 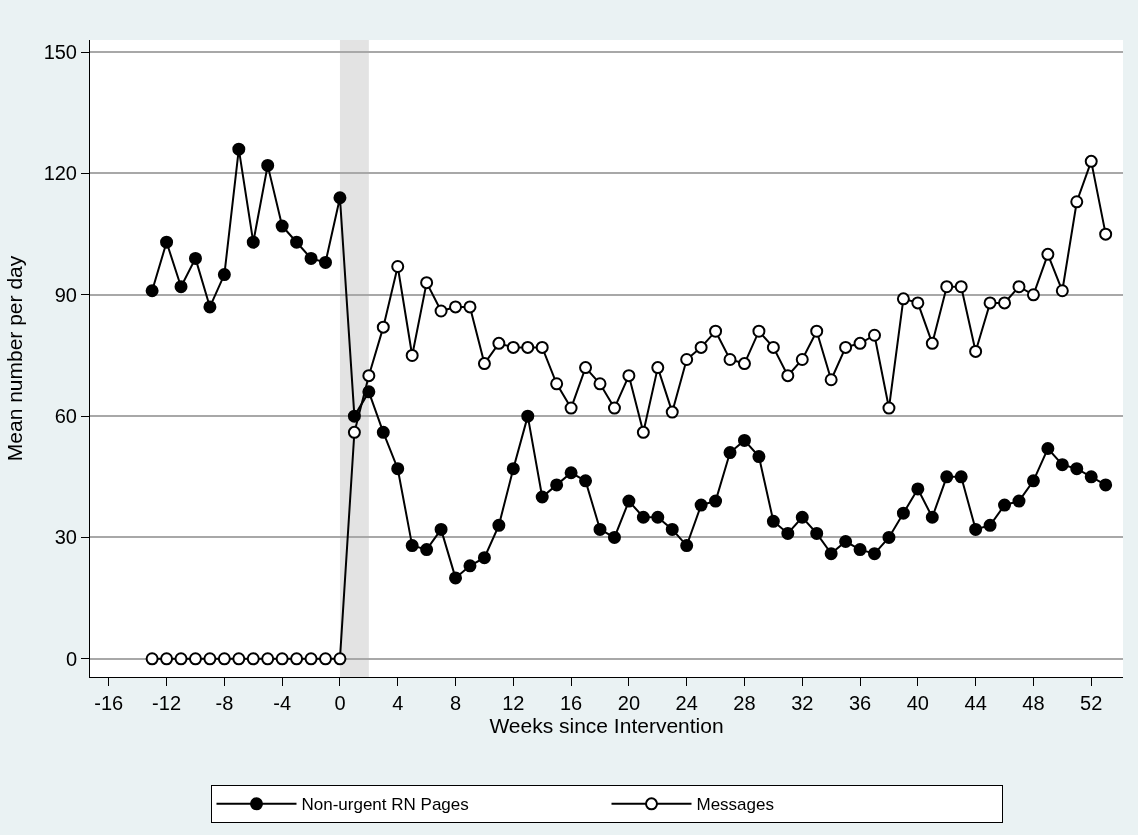 What do you see at coordinates (686, 703) in the screenshot?
I see `x-tick-label: 24` at bounding box center [686, 703].